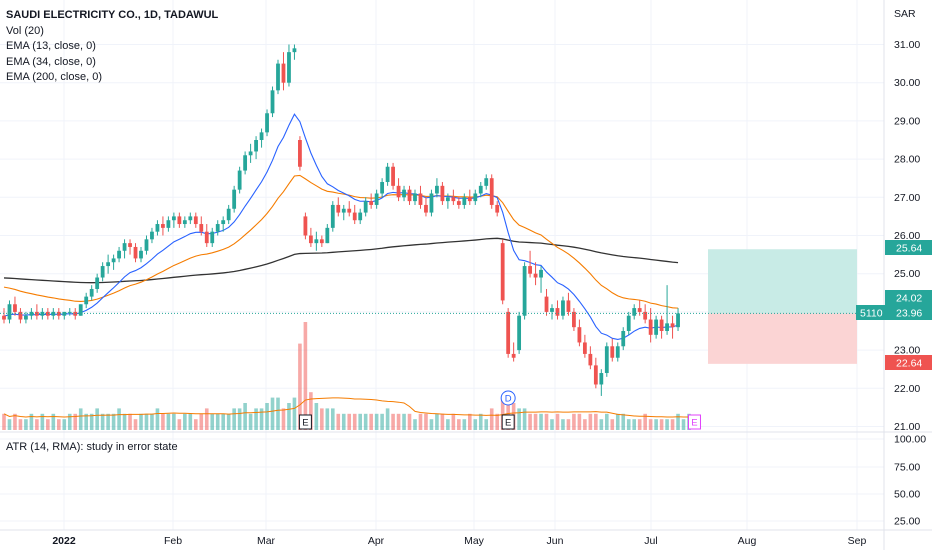 The image size is (932, 550). What do you see at coordinates (782, 281) in the screenshot?
I see `take-profit-zone` at bounding box center [782, 281].